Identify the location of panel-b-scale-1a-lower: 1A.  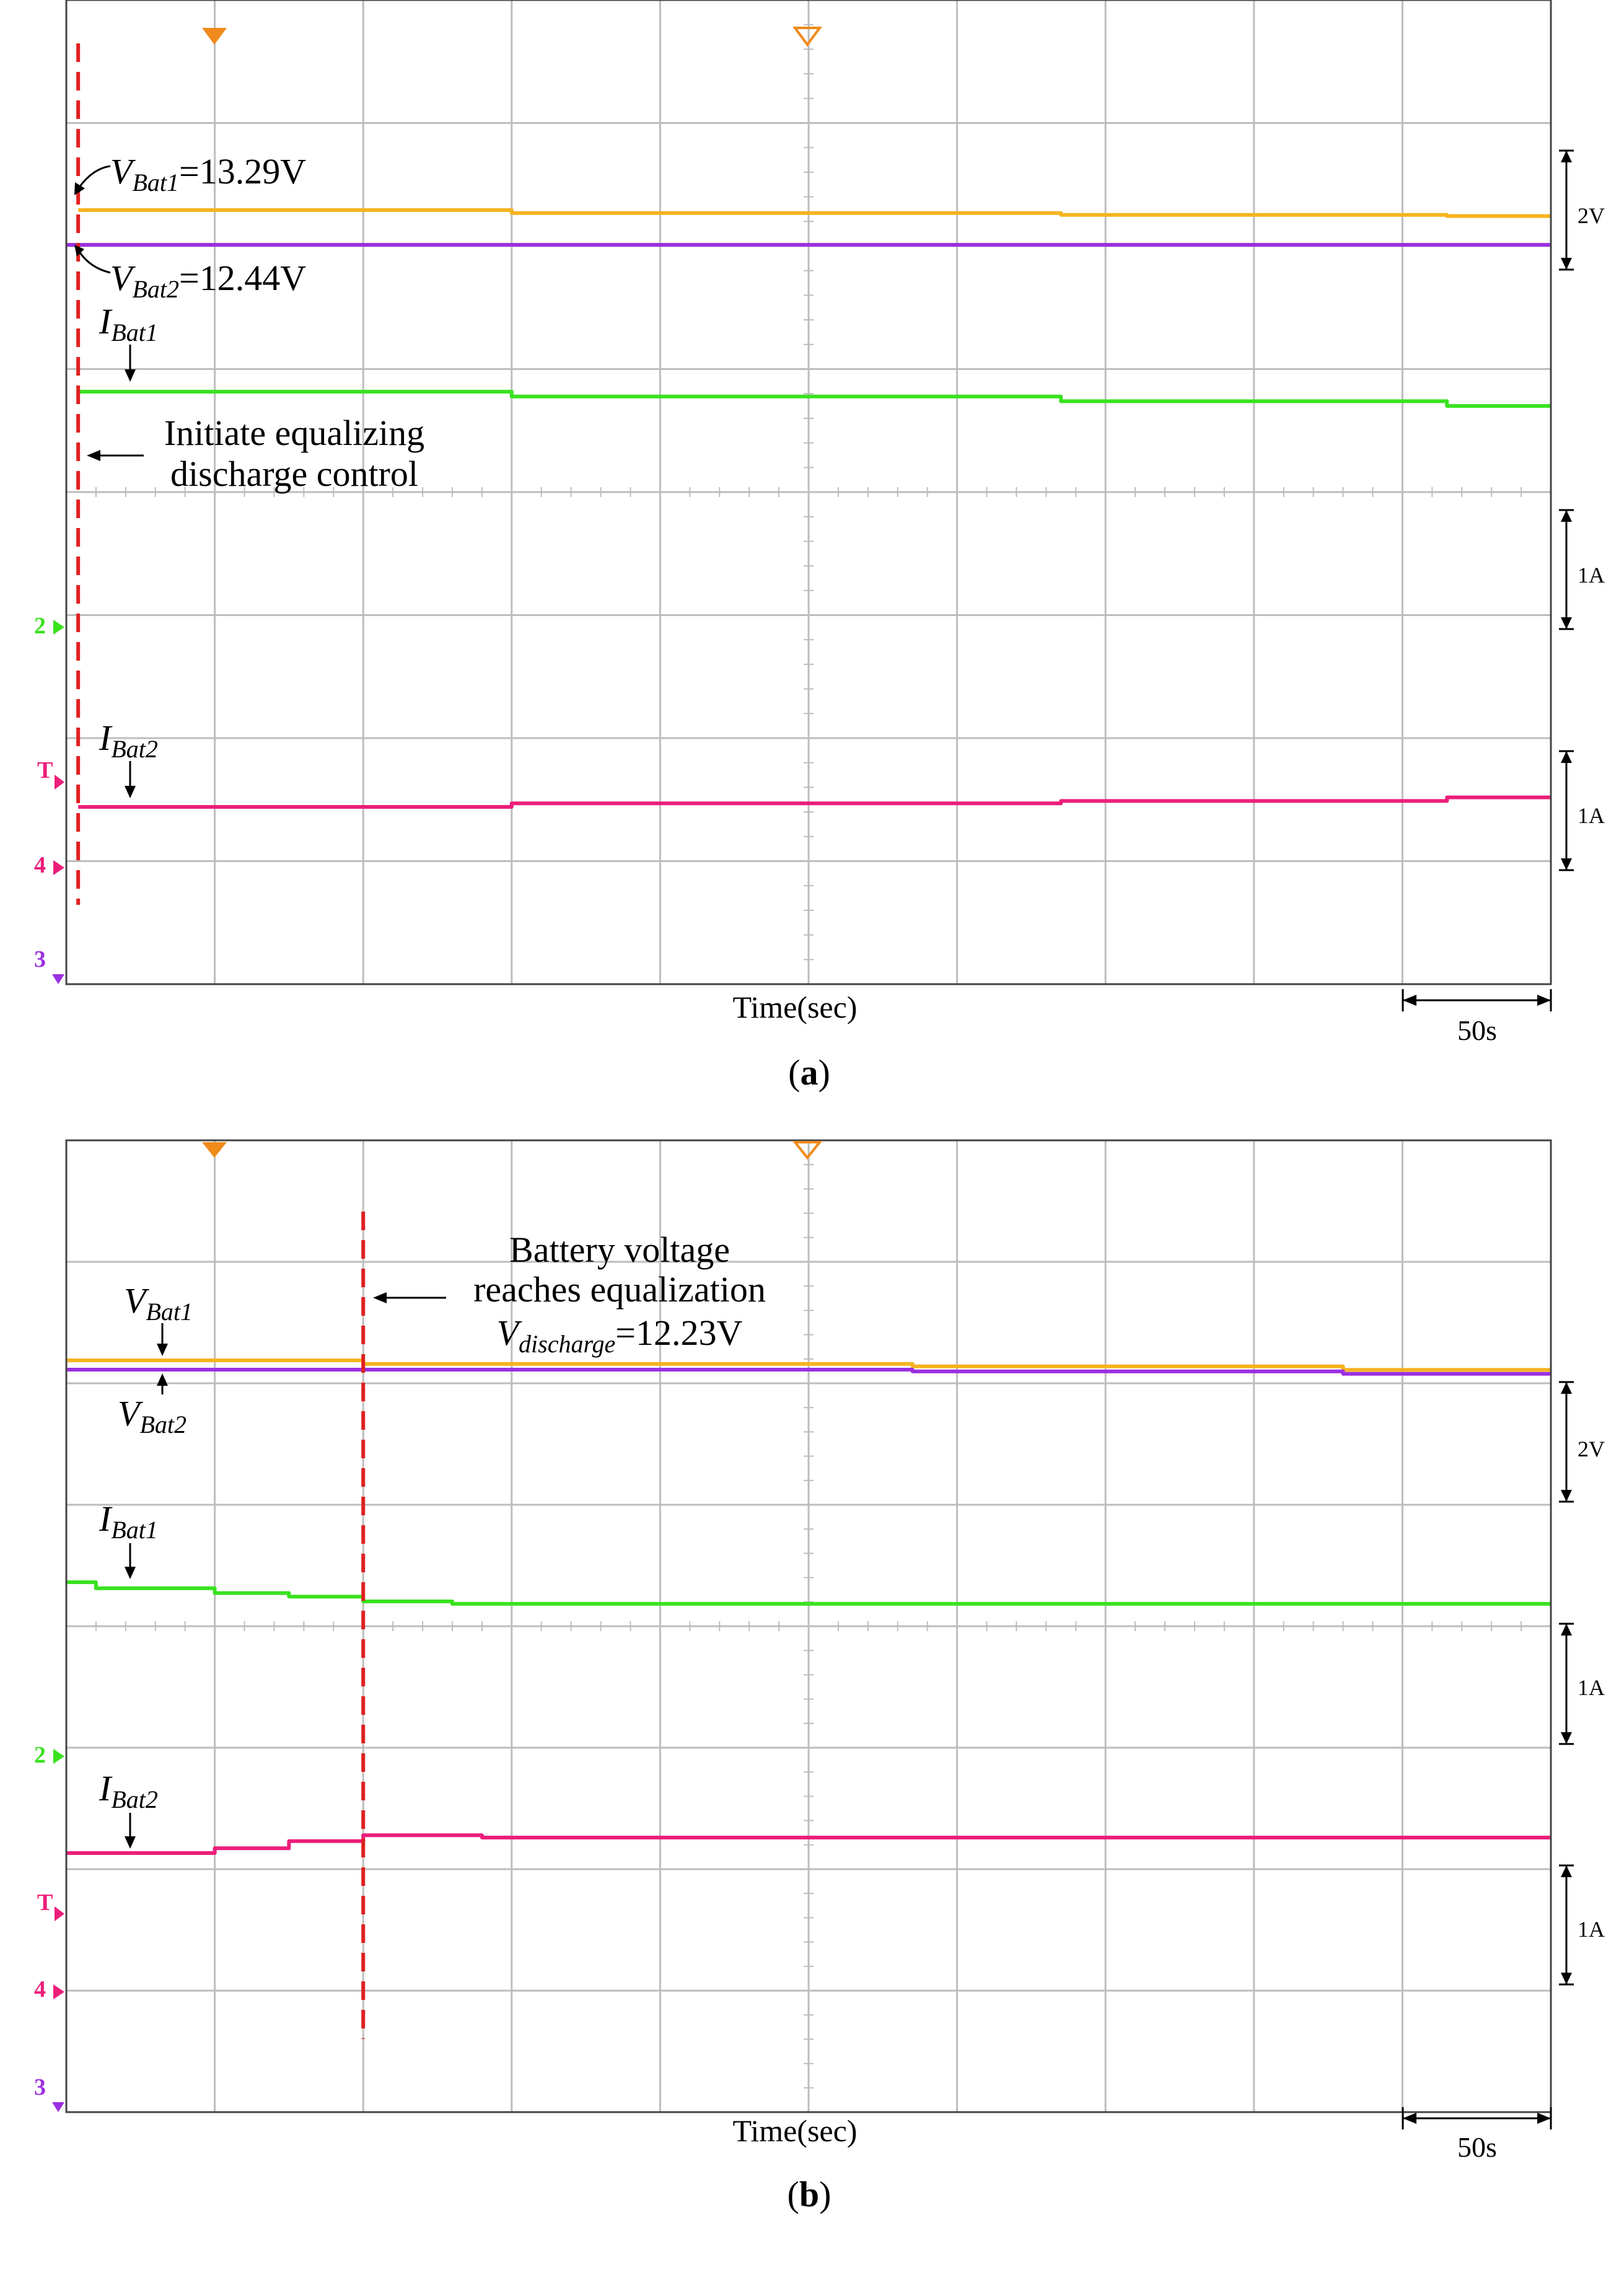
(1582, 1925).